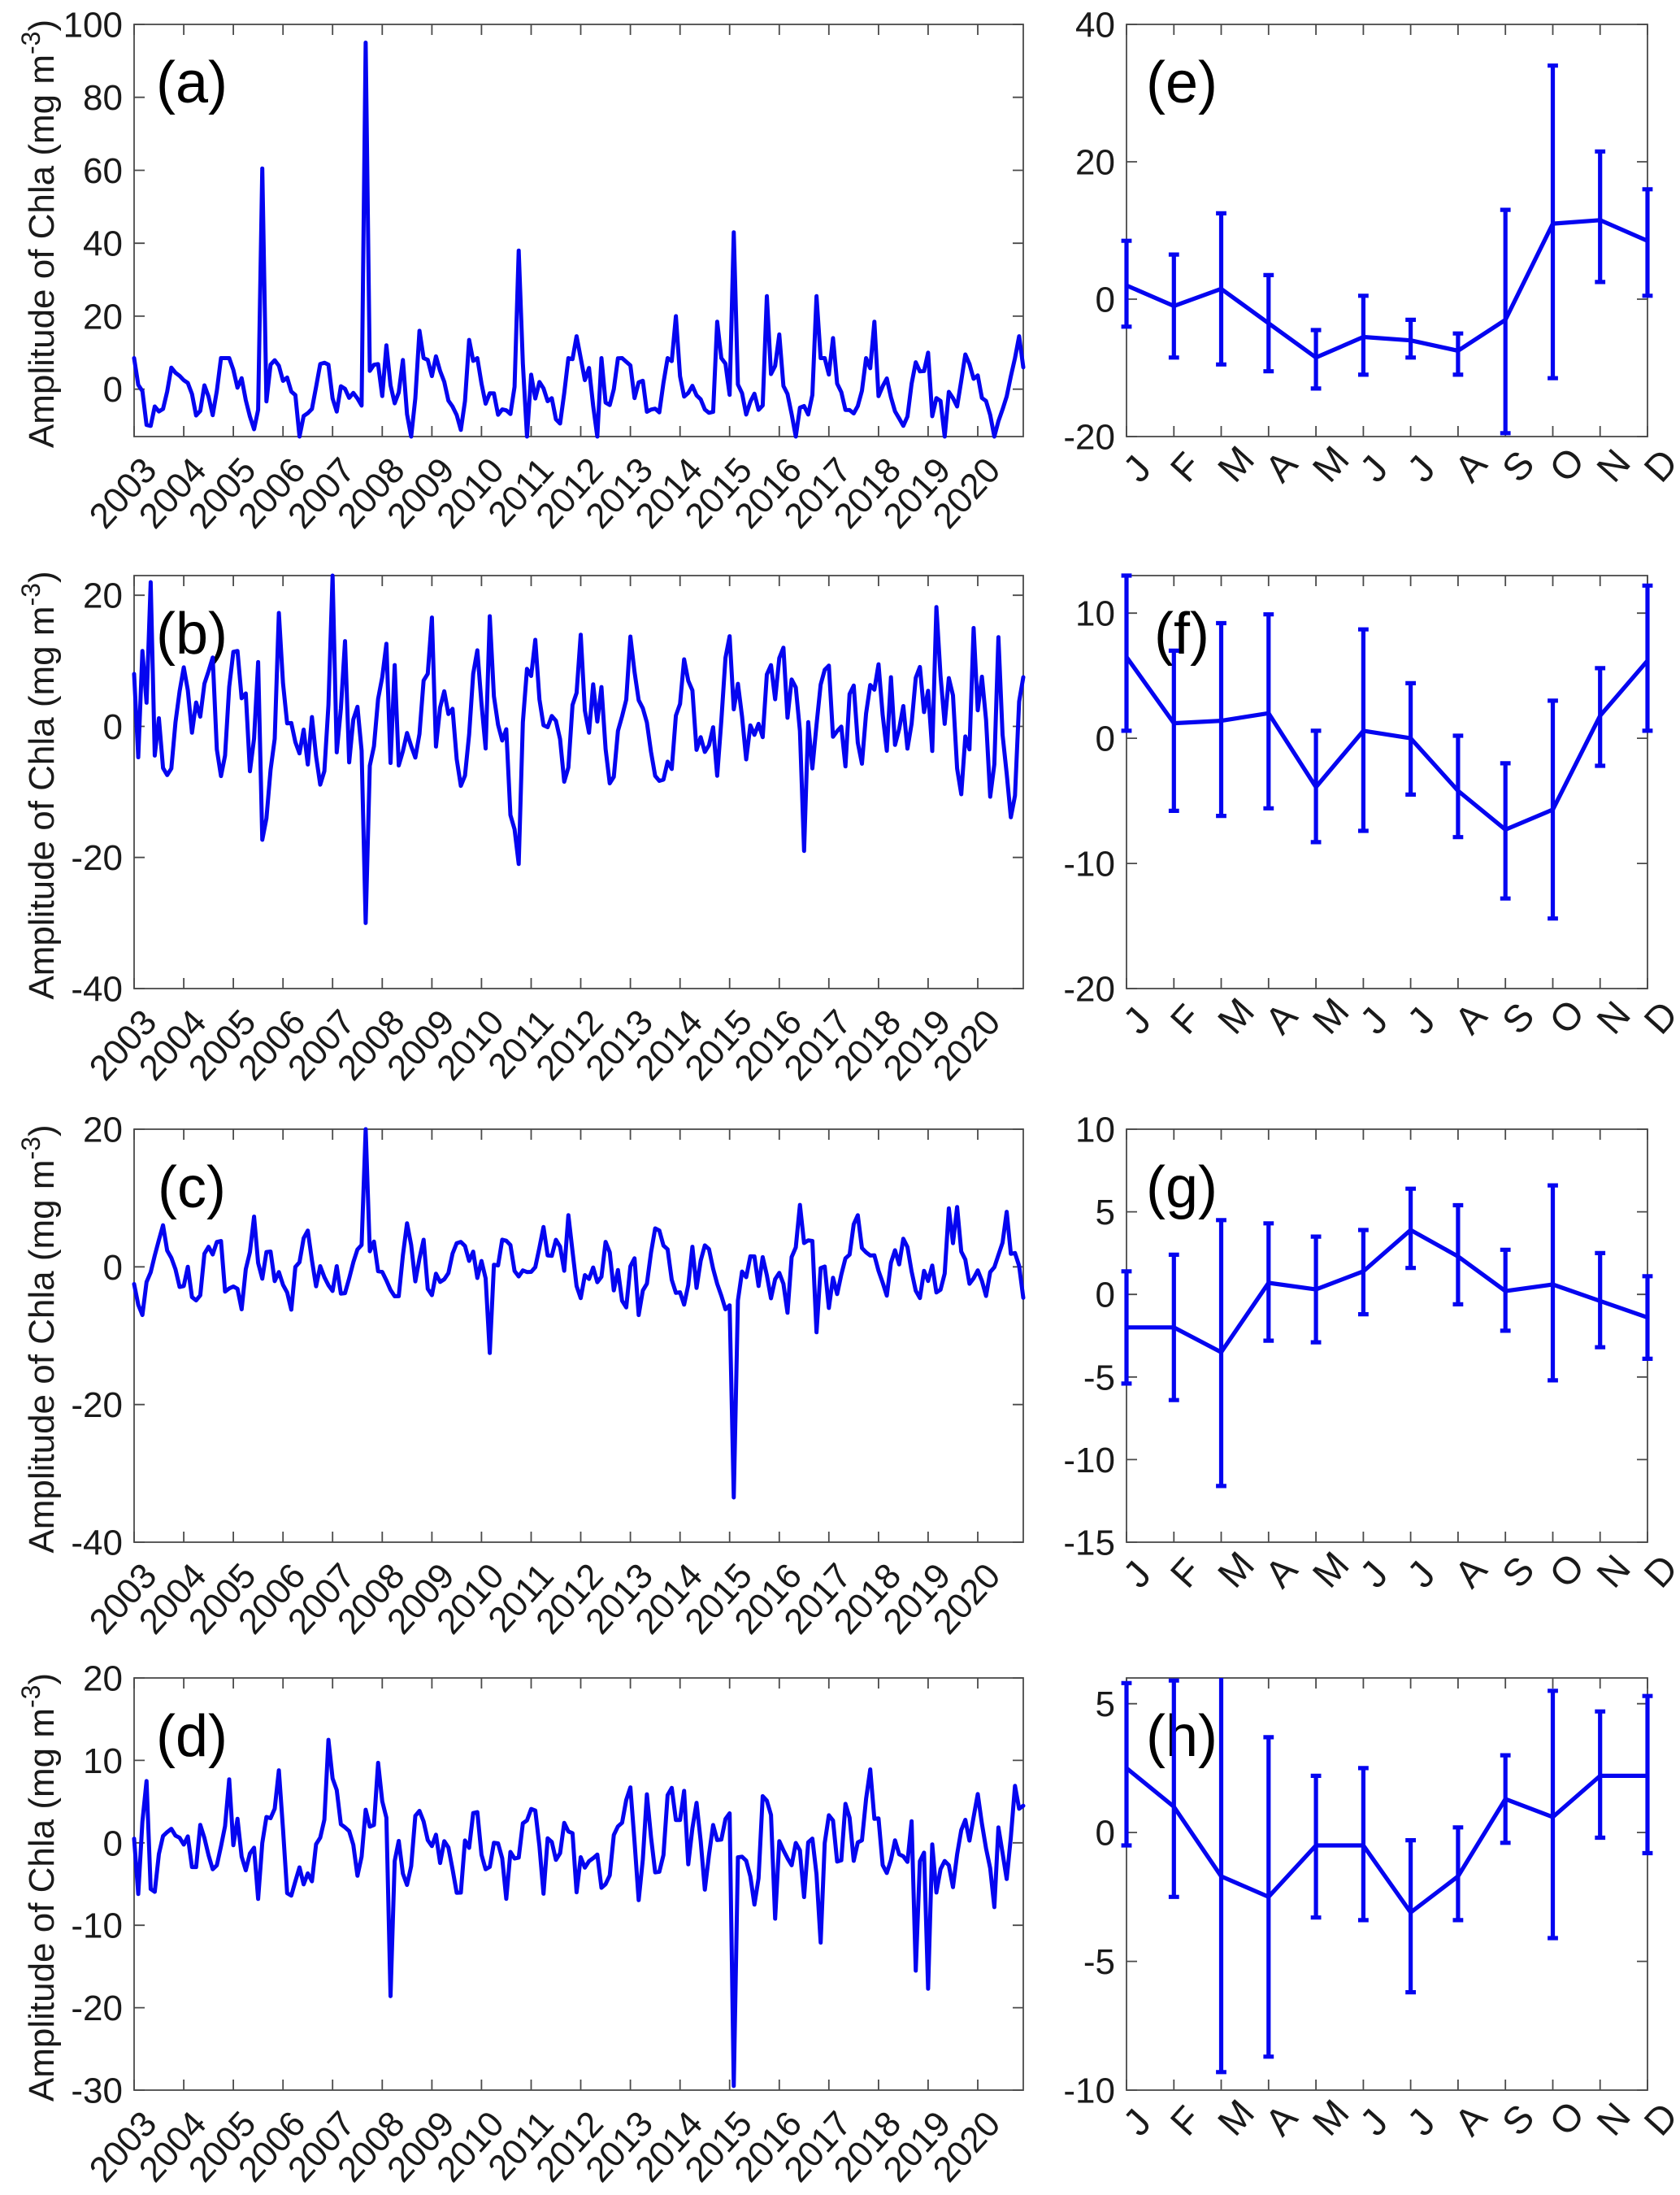 The width and height of the screenshot is (1680, 2195). I want to click on svg-text: (c), so click(192, 1188).